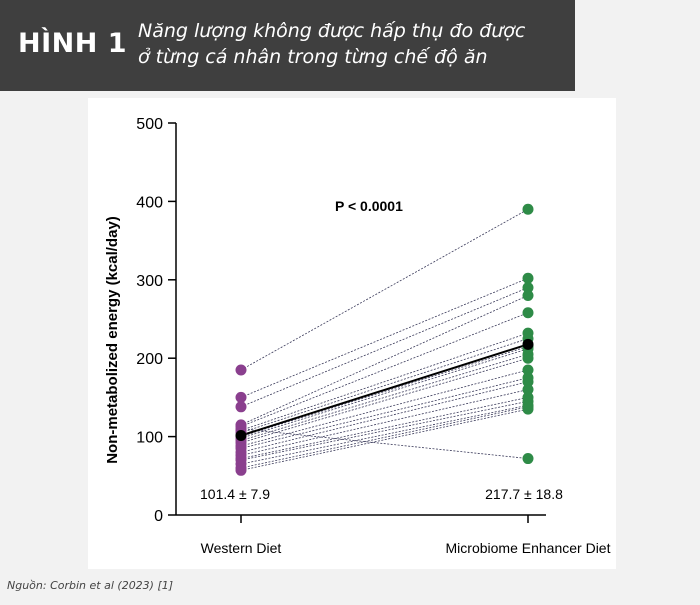 The width and height of the screenshot is (700, 605). I want to click on x-axis: Western Diet Microbiome Enhancer Diet, so click(393, 535).